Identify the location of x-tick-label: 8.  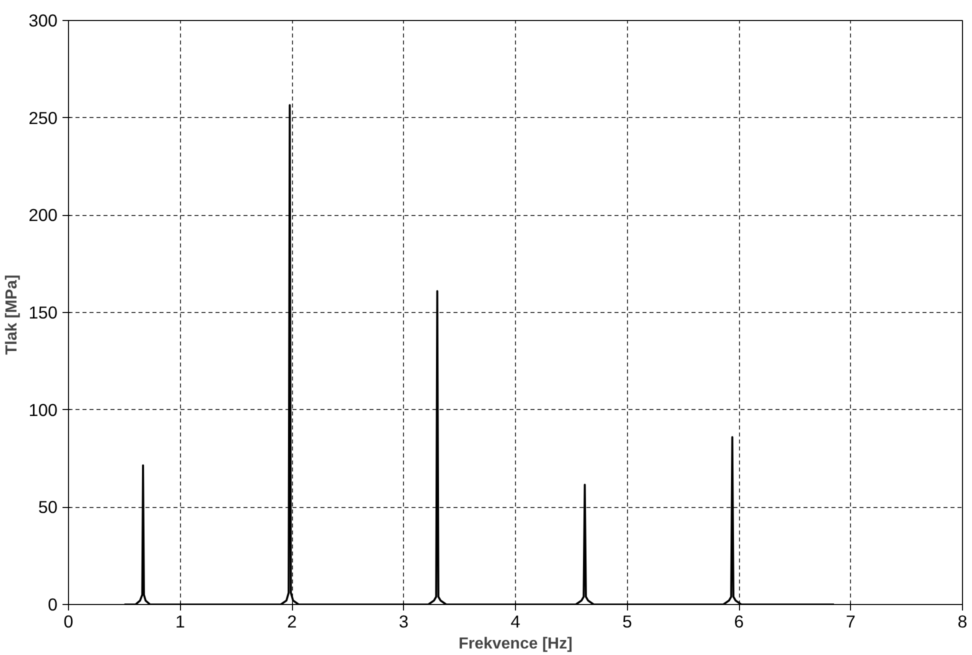
(963, 622).